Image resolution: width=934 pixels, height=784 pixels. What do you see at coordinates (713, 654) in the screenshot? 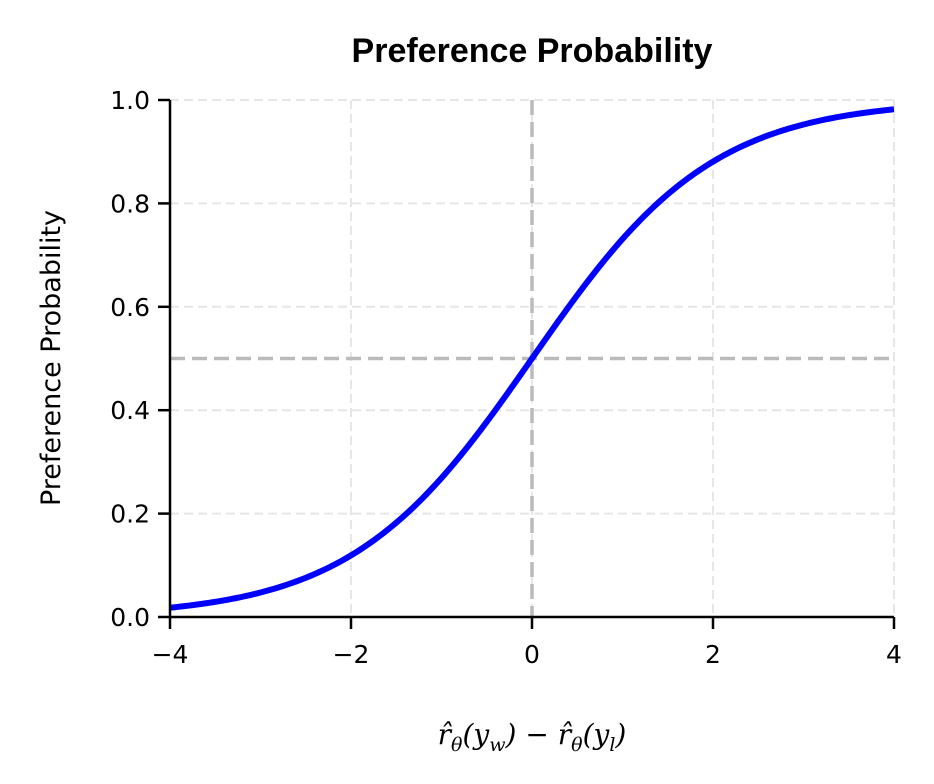
I see `x-tick-label: 2` at bounding box center [713, 654].